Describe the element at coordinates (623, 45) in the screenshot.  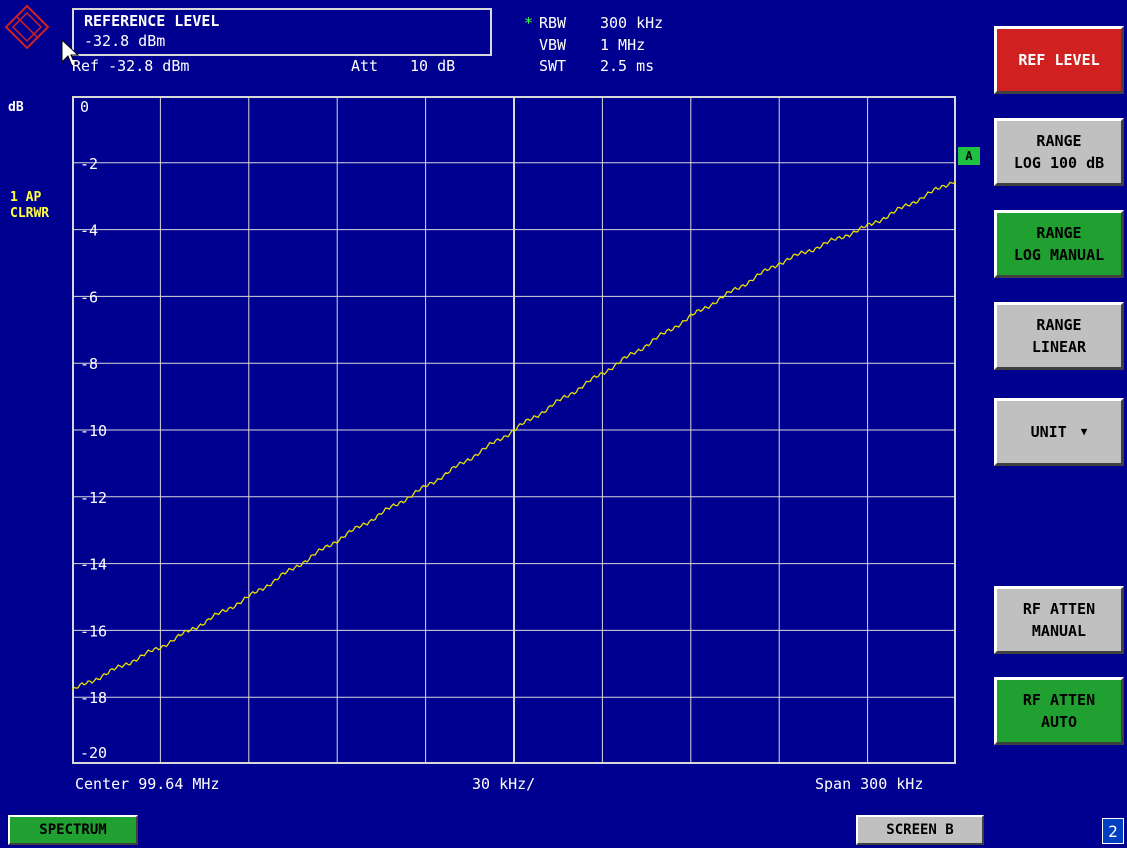
I see `vbw-value: 1 MHz` at that location.